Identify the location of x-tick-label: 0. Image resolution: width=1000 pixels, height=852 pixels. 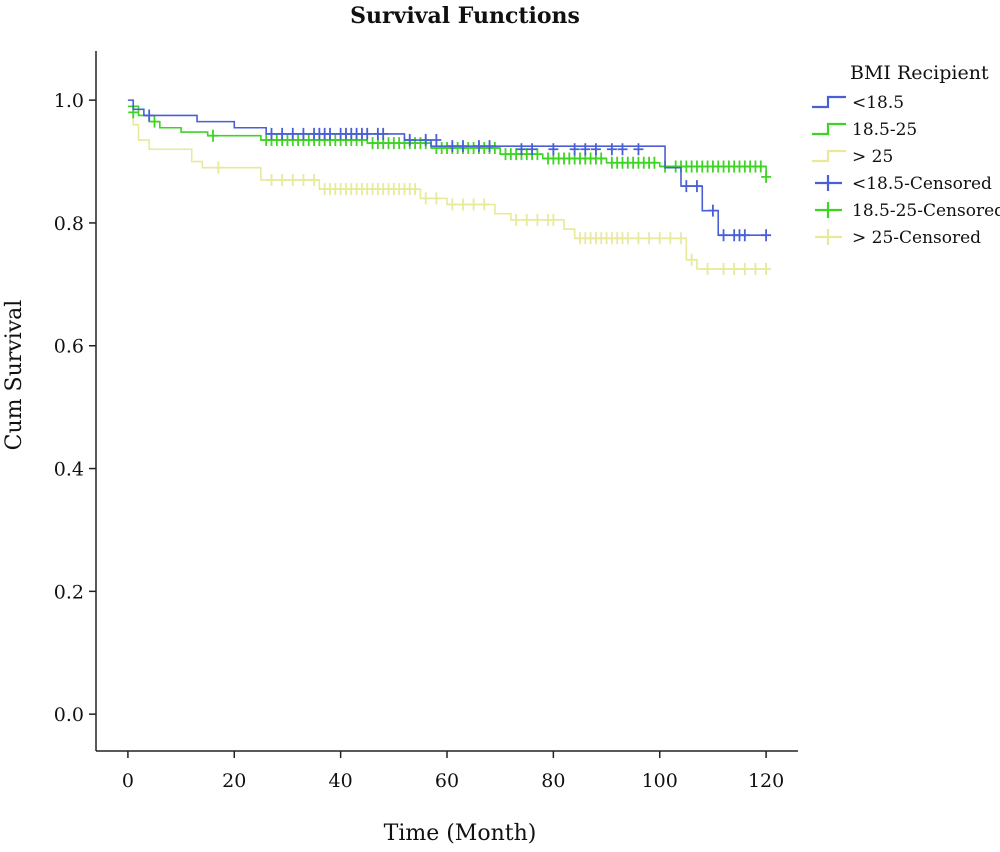
(128, 781).